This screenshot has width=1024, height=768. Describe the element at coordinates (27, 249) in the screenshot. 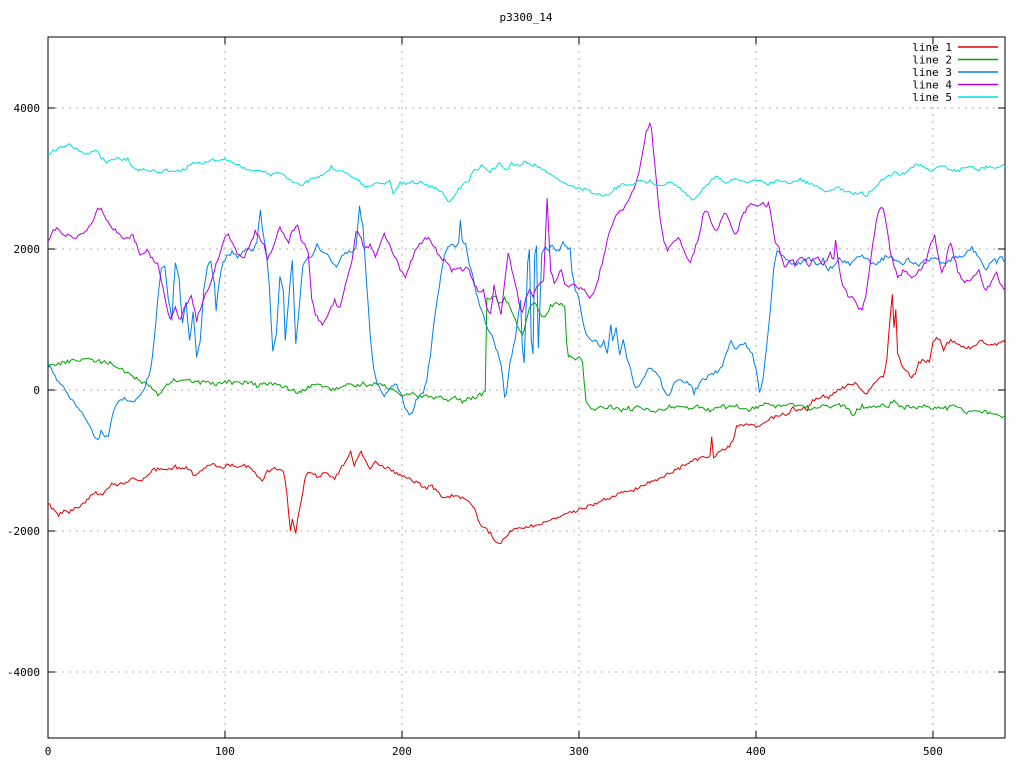

I see `y-tick-label: 2000` at that location.